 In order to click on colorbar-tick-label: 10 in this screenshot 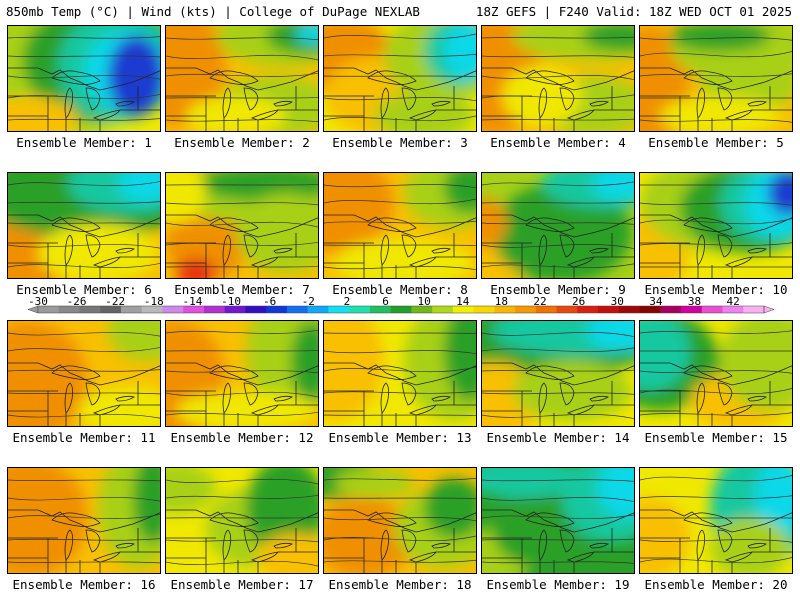, I will do `click(424, 302)`.